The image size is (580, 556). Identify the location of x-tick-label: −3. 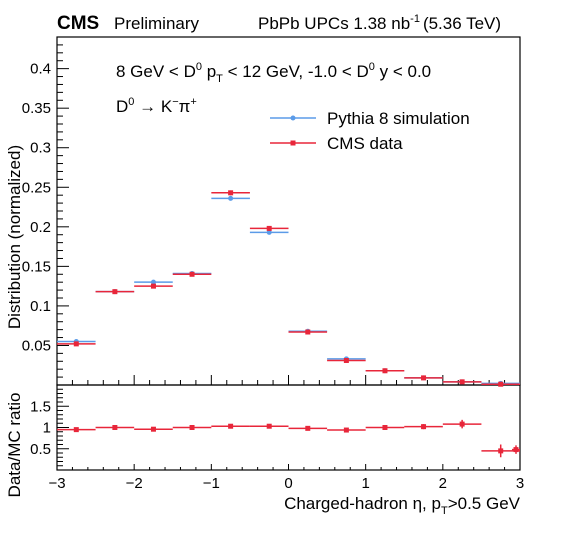
(56, 483).